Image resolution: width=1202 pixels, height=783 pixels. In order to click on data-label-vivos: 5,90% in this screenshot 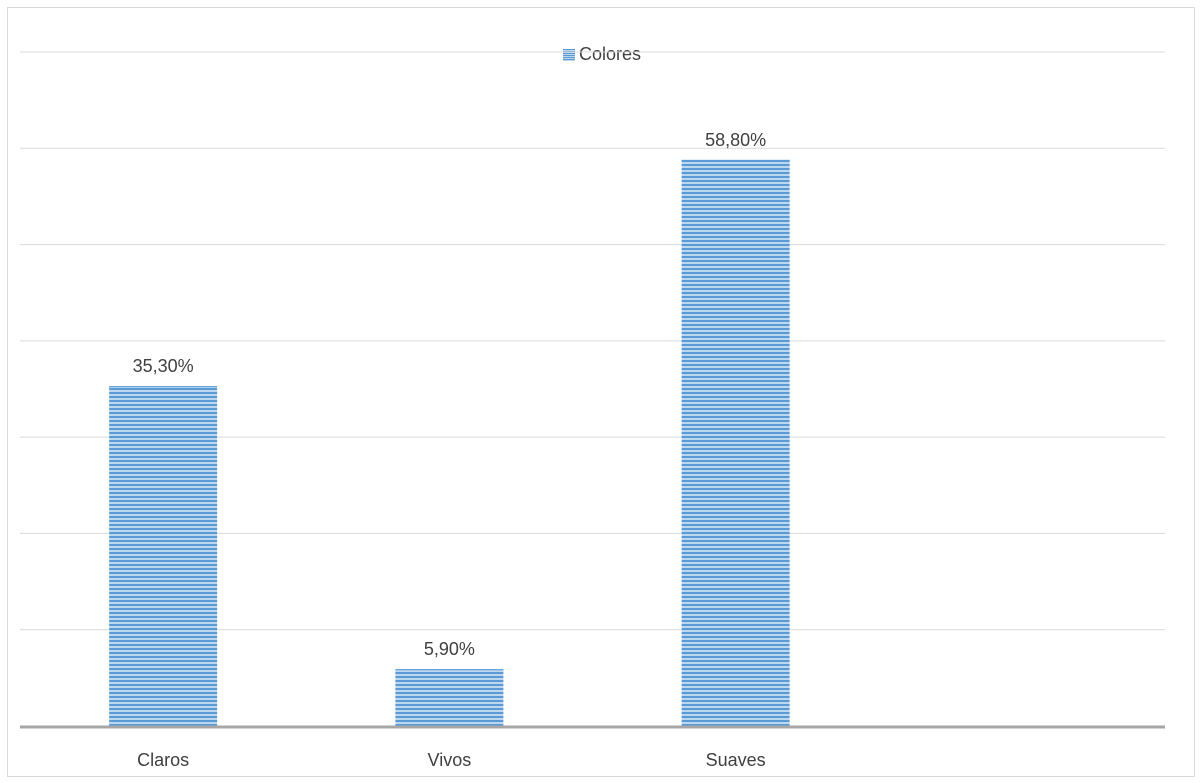, I will do `click(449, 649)`.